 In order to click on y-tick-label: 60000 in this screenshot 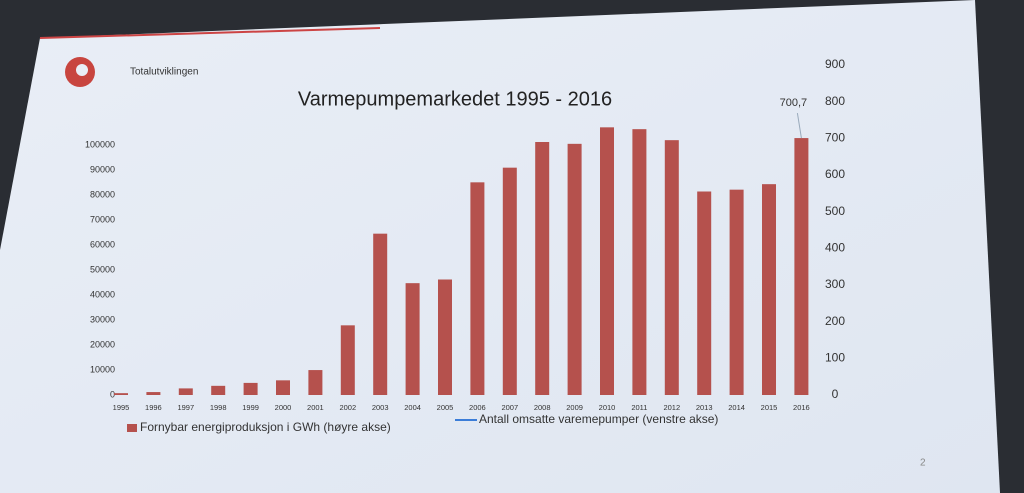, I will do `click(102, 244)`.